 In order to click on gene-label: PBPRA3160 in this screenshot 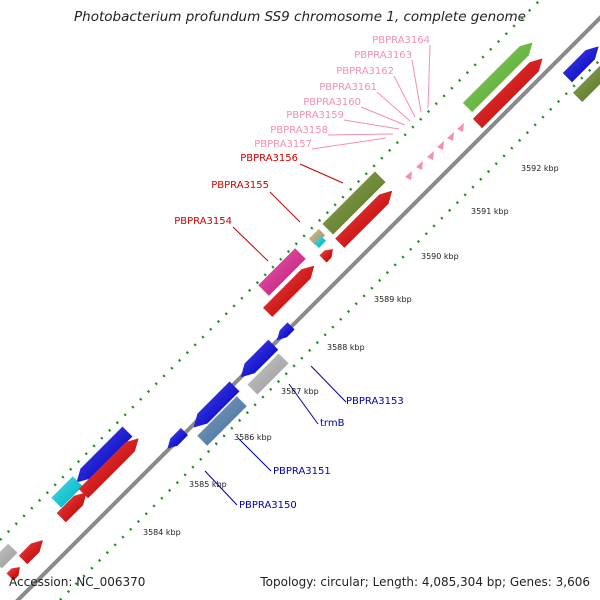, I will do `click(332, 102)`.